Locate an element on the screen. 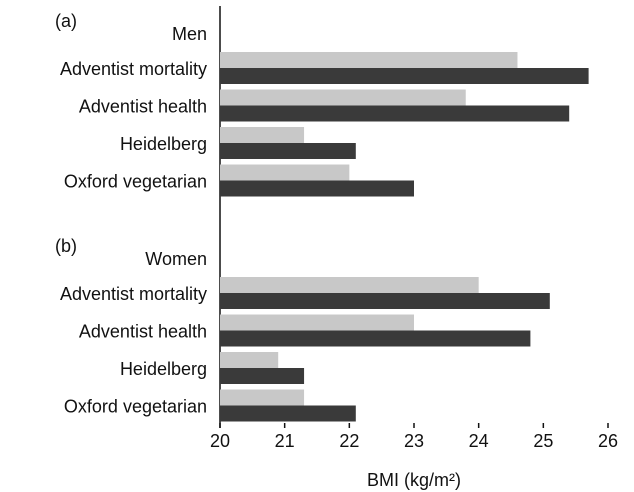 The image size is (634, 492). x-tick-label: 25 is located at coordinates (543, 441).